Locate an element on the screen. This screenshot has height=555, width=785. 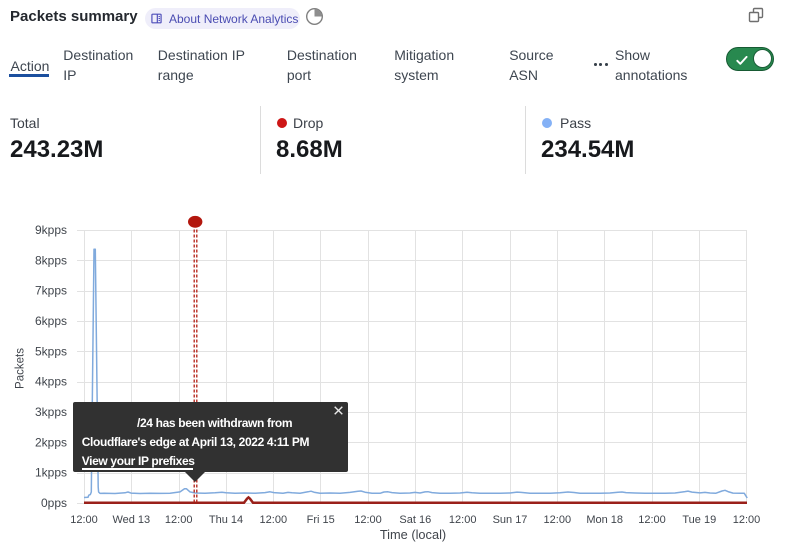
svg-text: 7kpps is located at coordinates (51, 291).